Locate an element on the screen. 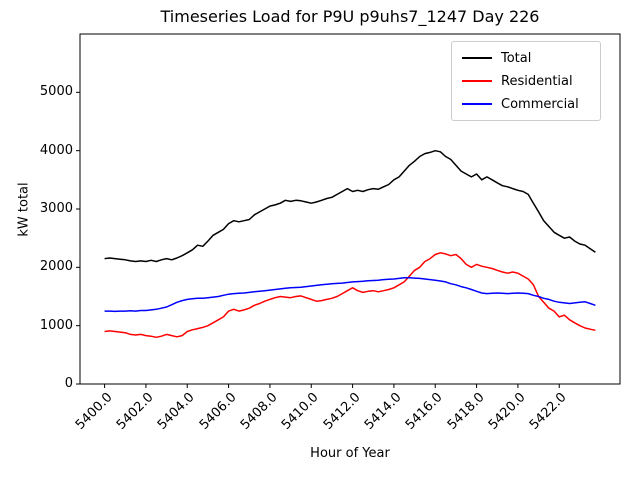  y-tick-label: 3000 is located at coordinates (56, 208).